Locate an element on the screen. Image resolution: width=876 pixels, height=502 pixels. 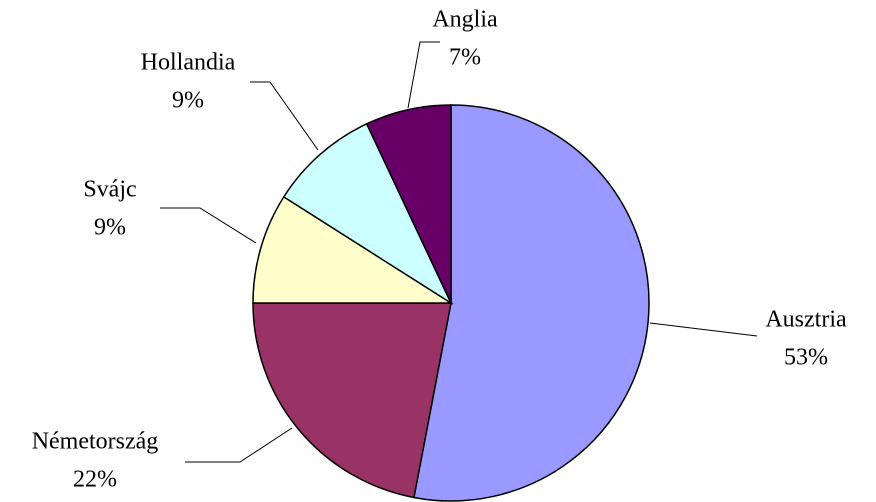
slice-label: Hollandia is located at coordinates (188, 63).